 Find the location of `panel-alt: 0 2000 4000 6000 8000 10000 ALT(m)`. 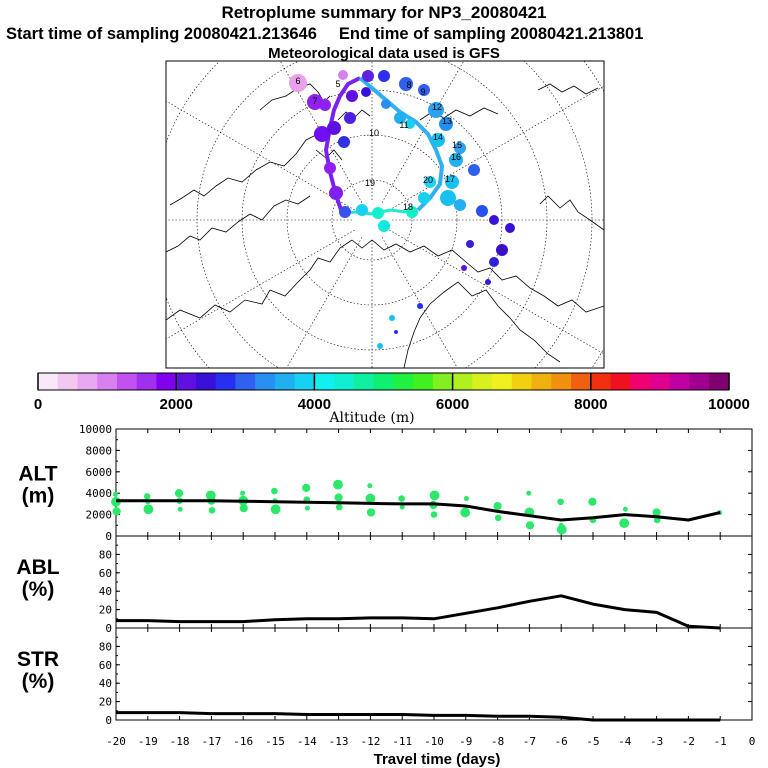

panel-alt: 0 2000 4000 6000 8000 10000 ALT(m) is located at coordinates (385, 483).